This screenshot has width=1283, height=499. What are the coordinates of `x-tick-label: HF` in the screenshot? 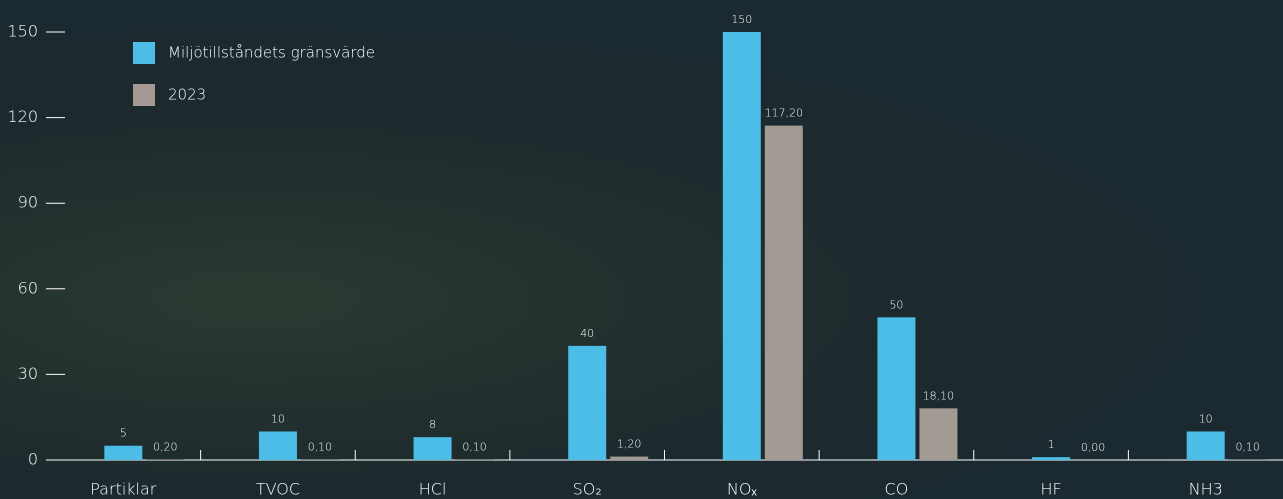 It's located at (1050, 489).